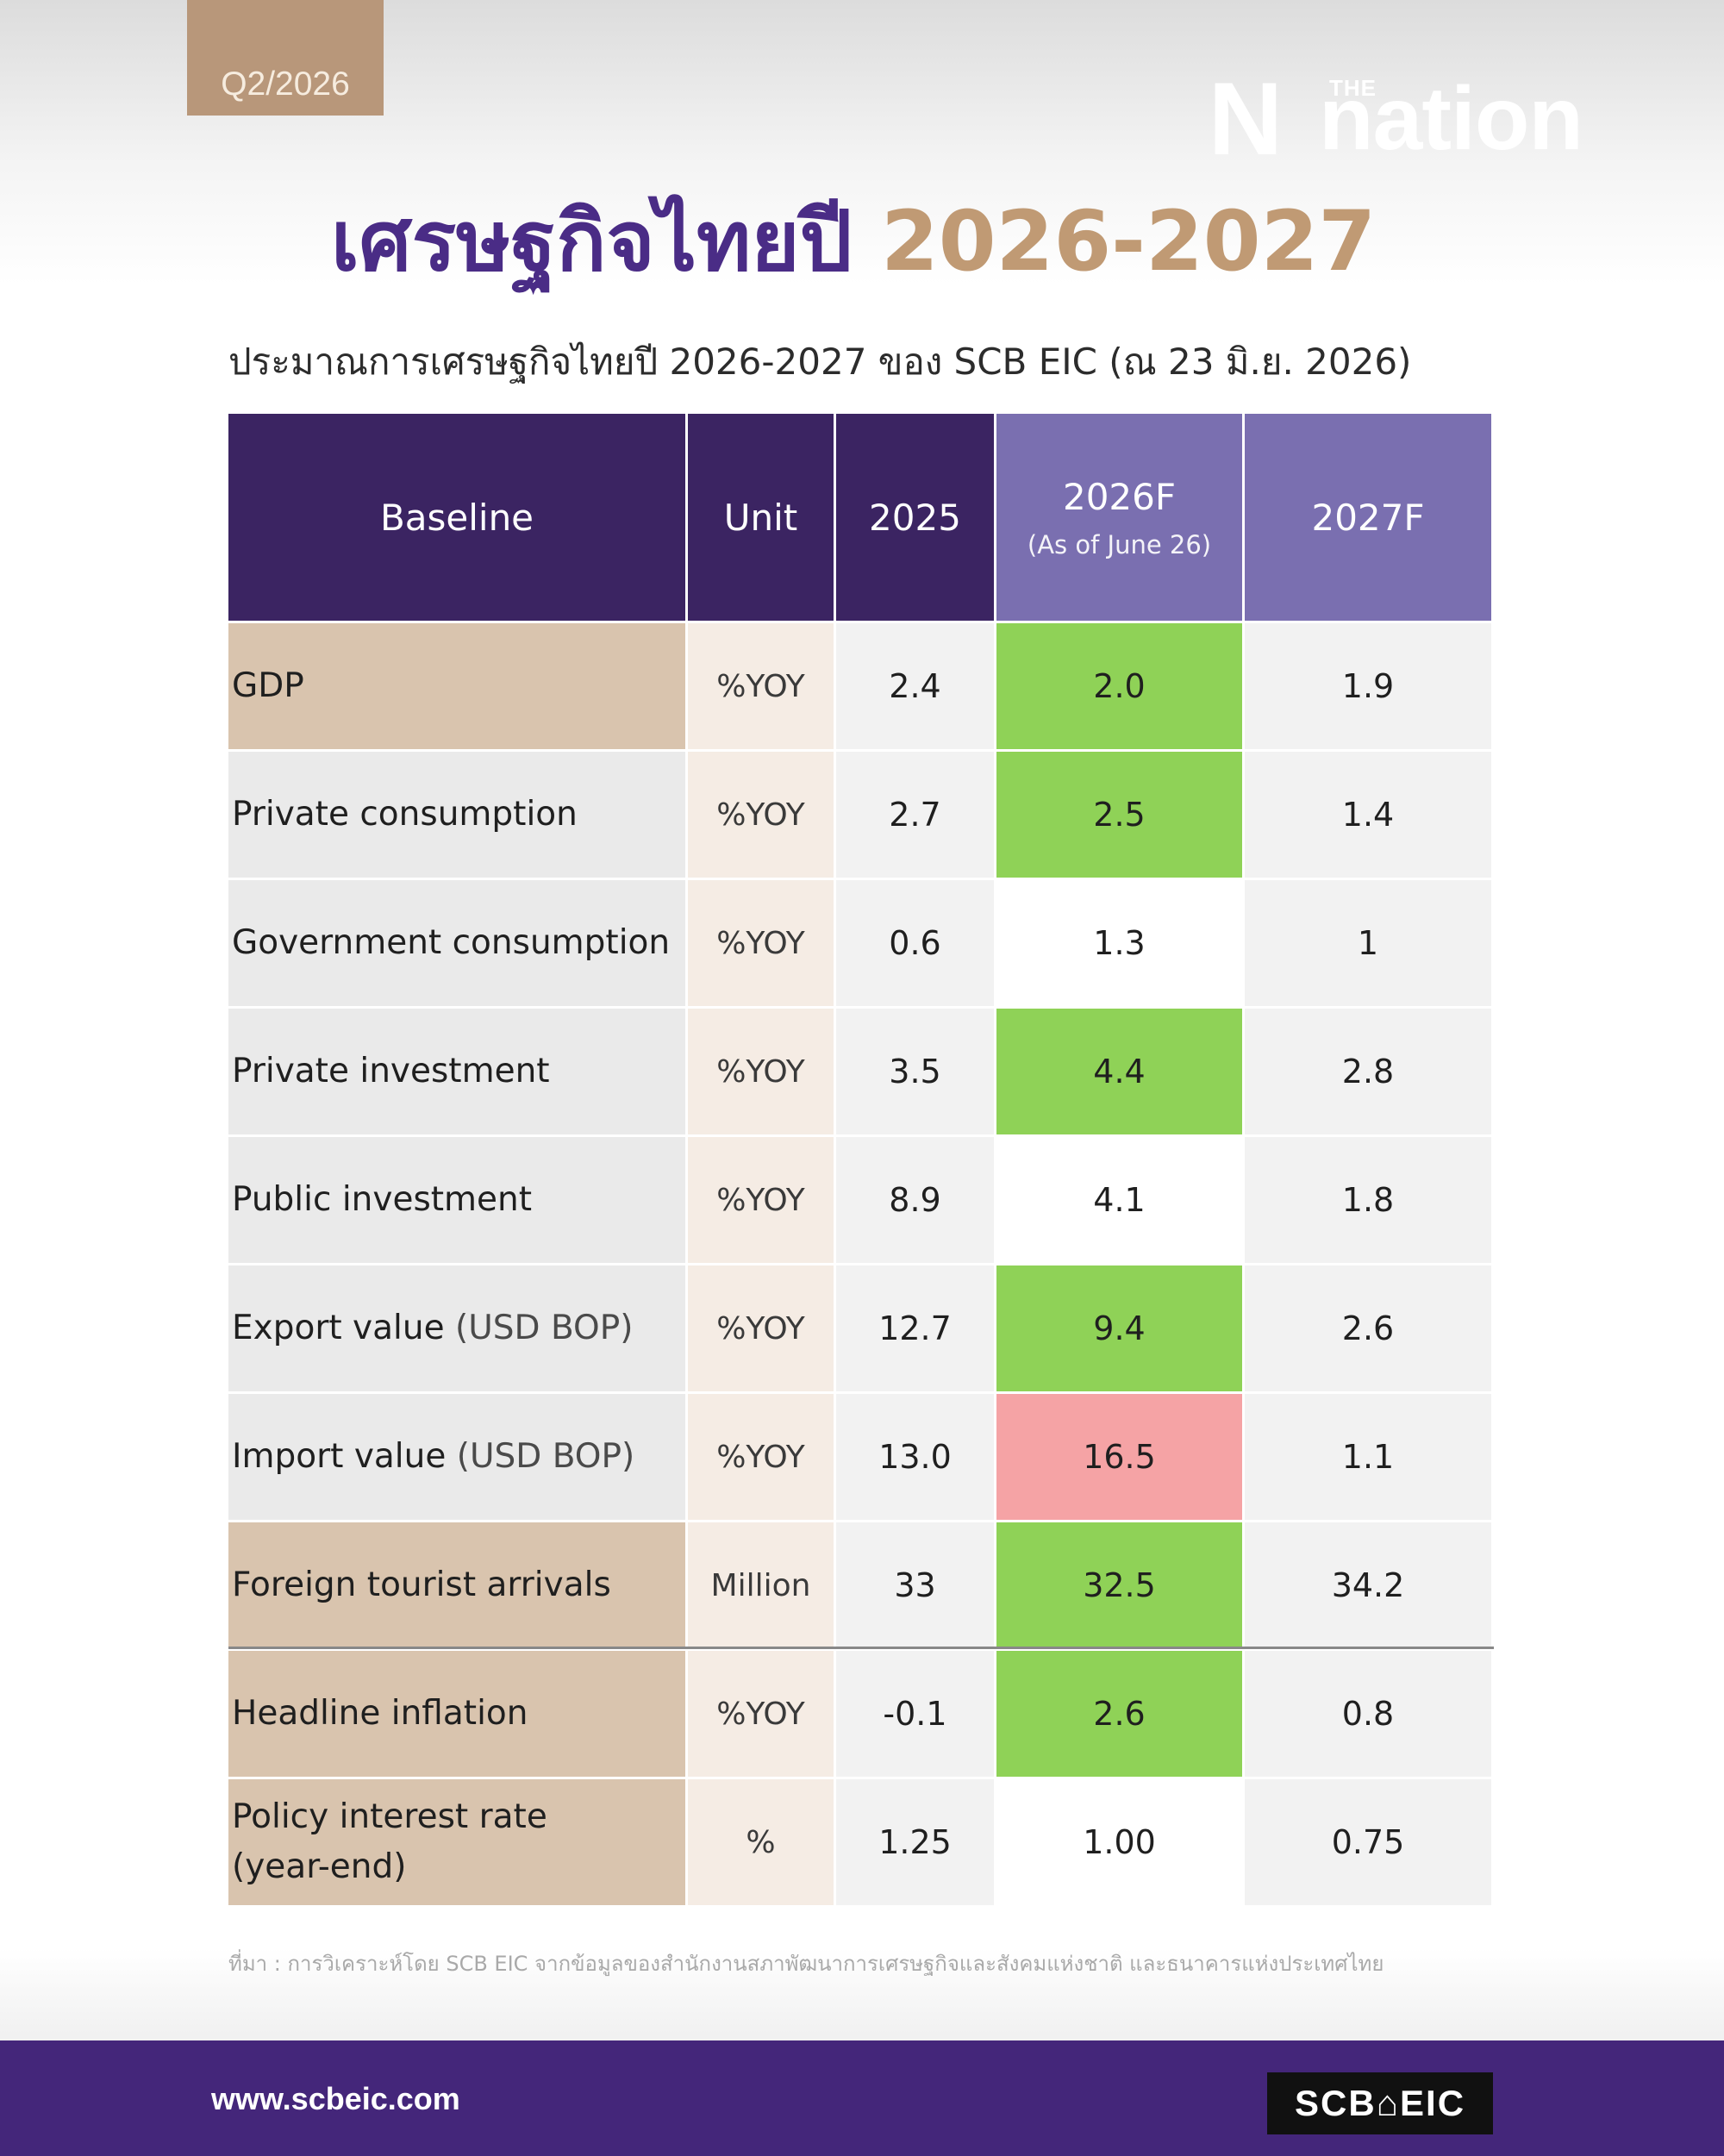  What do you see at coordinates (1120, 1843) in the screenshot?
I see `value-2026f: 1.00` at bounding box center [1120, 1843].